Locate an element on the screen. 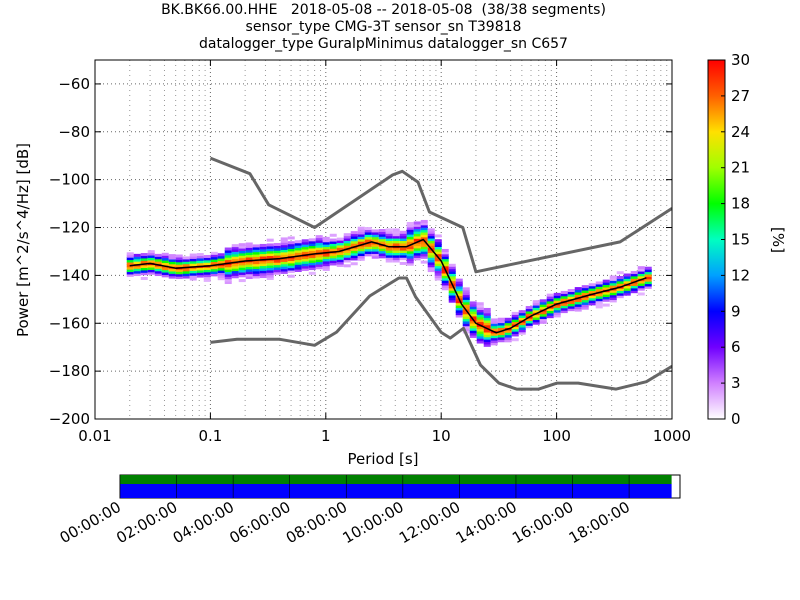 The height and width of the screenshot is (600, 800). median-line is located at coordinates (388, 286).